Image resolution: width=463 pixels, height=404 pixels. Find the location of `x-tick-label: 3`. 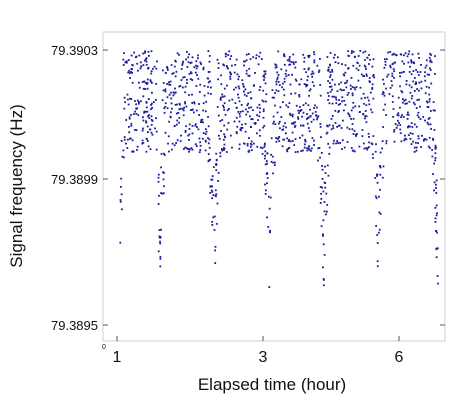

x-tick-label: 3 is located at coordinates (263, 357).